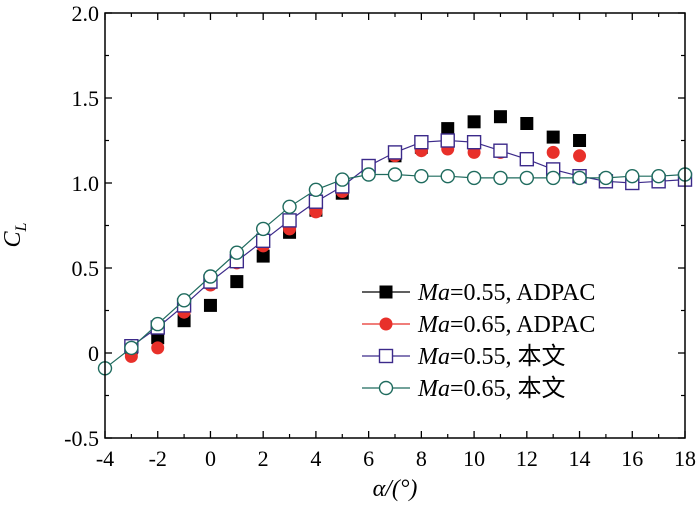 This screenshot has height=505, width=700. What do you see at coordinates (315, 458) in the screenshot?
I see `x-tick-label: 4` at bounding box center [315, 458].